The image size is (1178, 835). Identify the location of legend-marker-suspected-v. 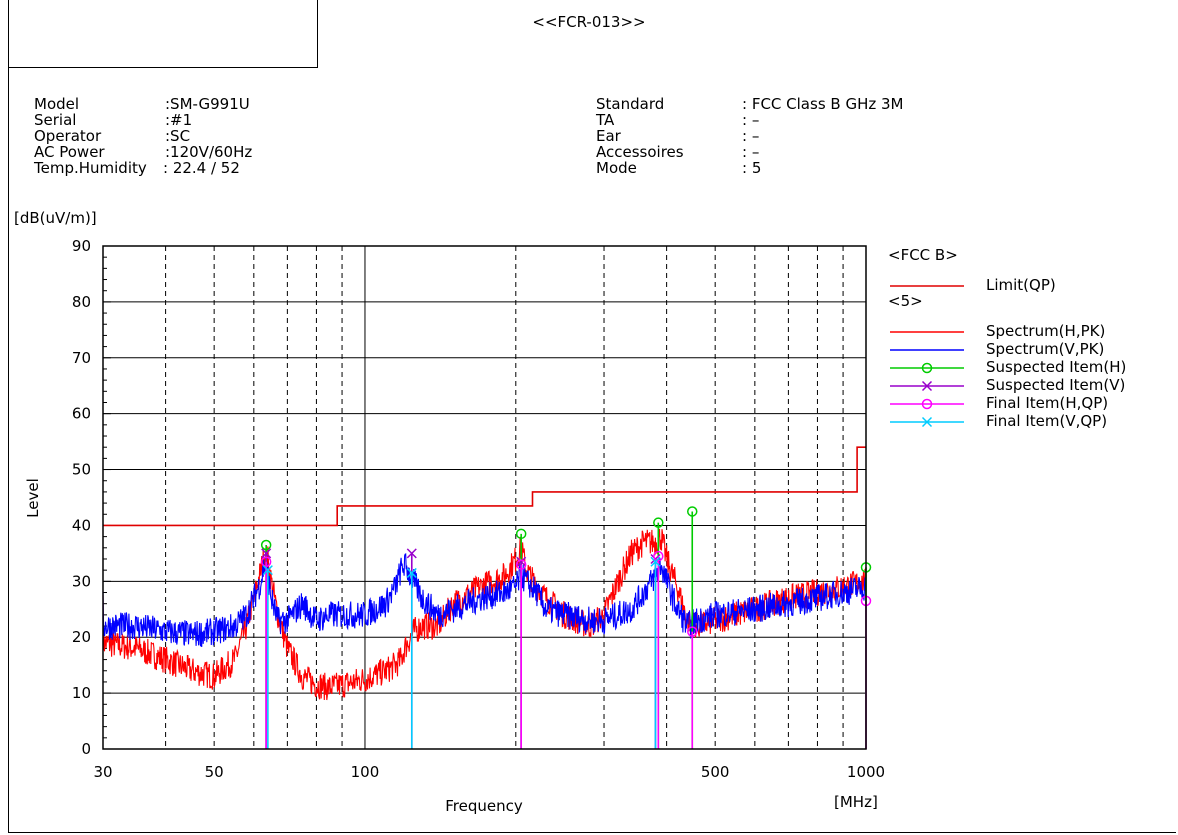
(927, 386).